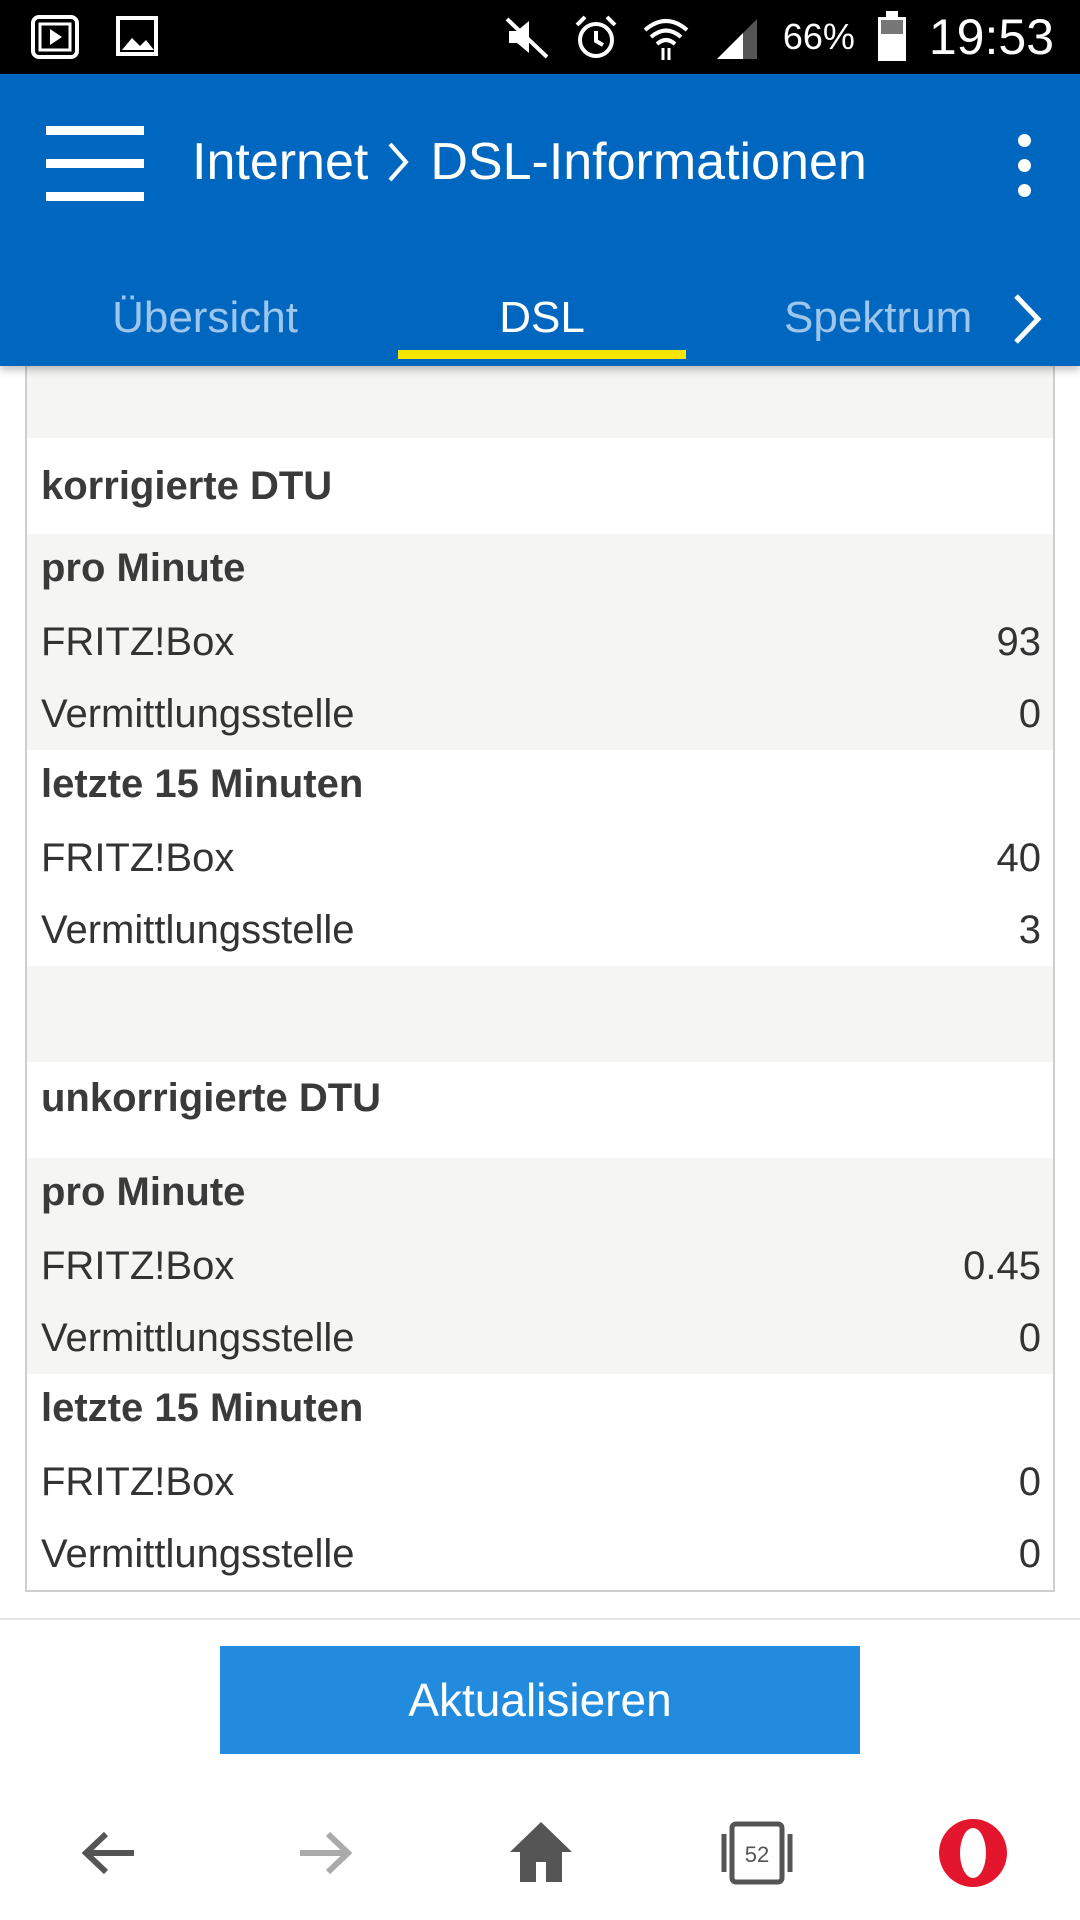 The image size is (1080, 1920). Describe the element at coordinates (109, 1853) in the screenshot. I see `back-arrow-icon` at that location.